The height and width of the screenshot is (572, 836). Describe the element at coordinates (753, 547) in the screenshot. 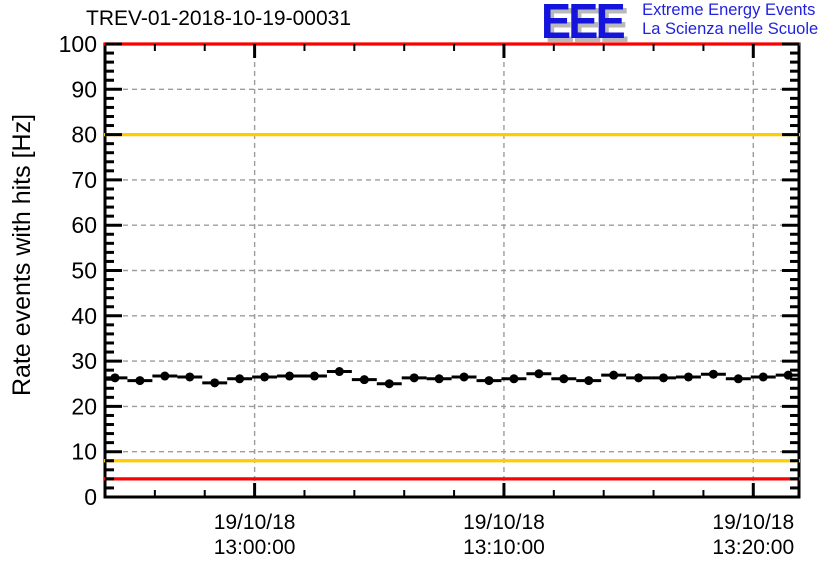

I see `x-tick-time-label: 13:20:00` at that location.